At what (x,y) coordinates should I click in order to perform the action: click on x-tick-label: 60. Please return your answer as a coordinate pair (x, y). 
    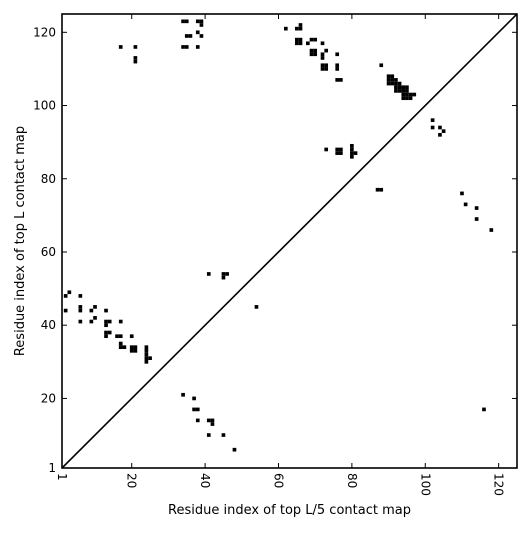
    Looking at the image, I should click on (278, 480).